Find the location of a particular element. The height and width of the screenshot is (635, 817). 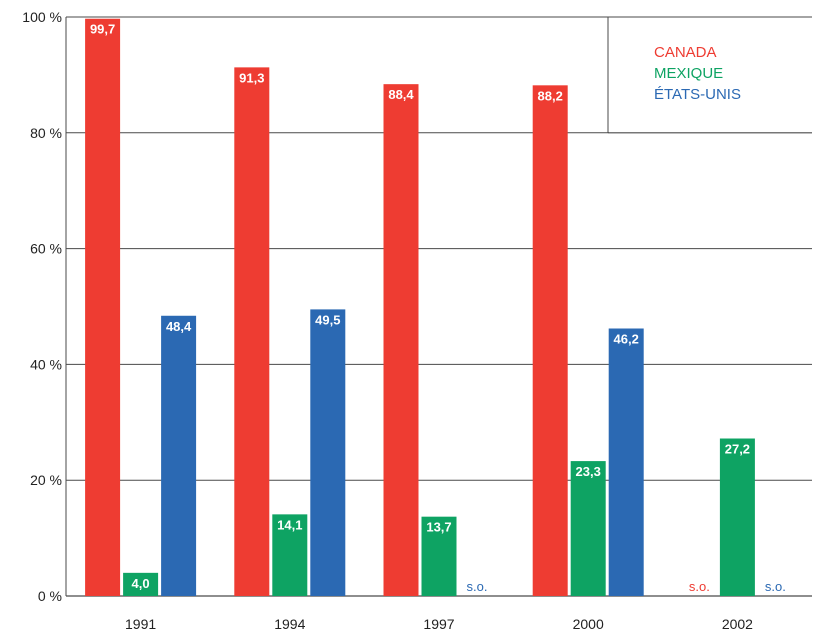

y-tick-label: 80 % is located at coordinates (46, 133).